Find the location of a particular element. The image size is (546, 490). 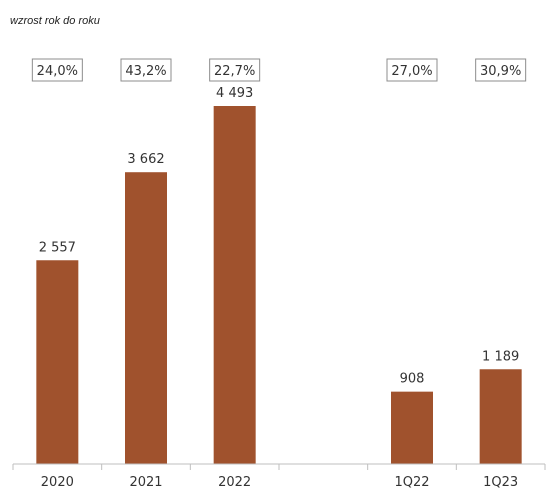

x-tick-label: 2022 is located at coordinates (234, 482).